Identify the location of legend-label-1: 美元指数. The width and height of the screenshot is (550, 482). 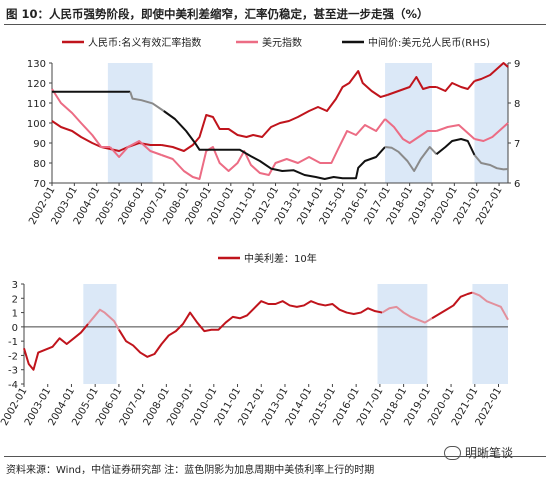
(282, 42).